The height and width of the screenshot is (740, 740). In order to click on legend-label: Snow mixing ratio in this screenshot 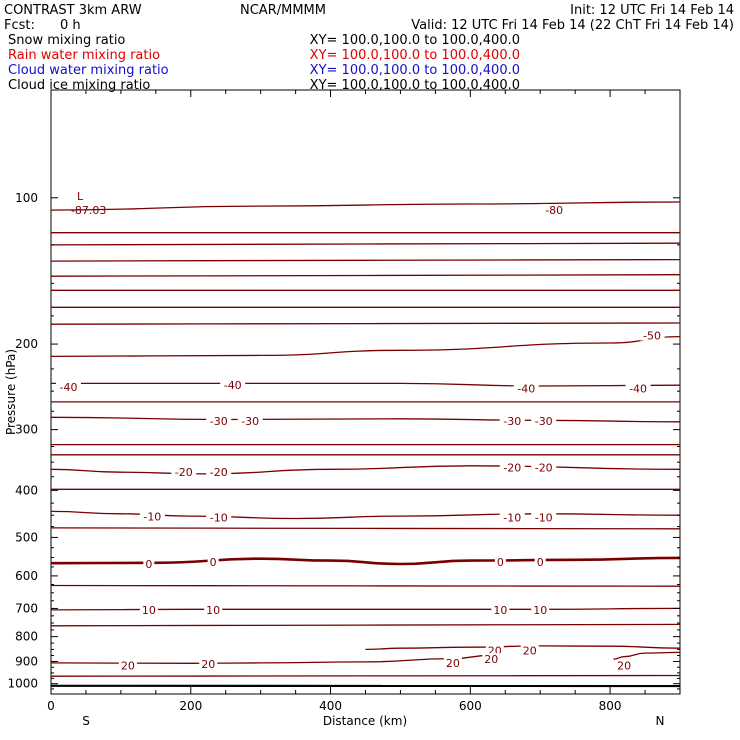, I will do `click(66, 40)`.